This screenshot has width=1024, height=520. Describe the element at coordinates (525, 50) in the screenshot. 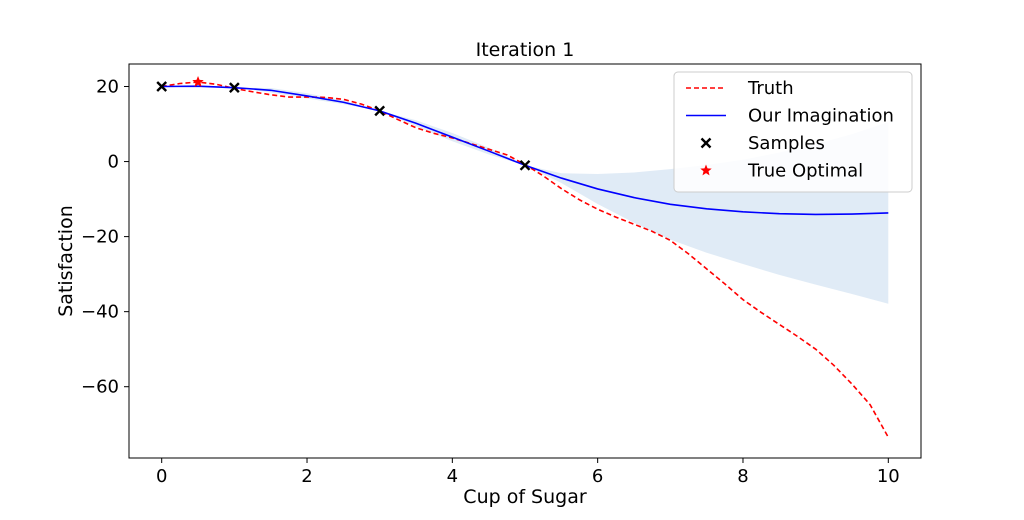

I see `chart-title: Iteration 1` at that location.